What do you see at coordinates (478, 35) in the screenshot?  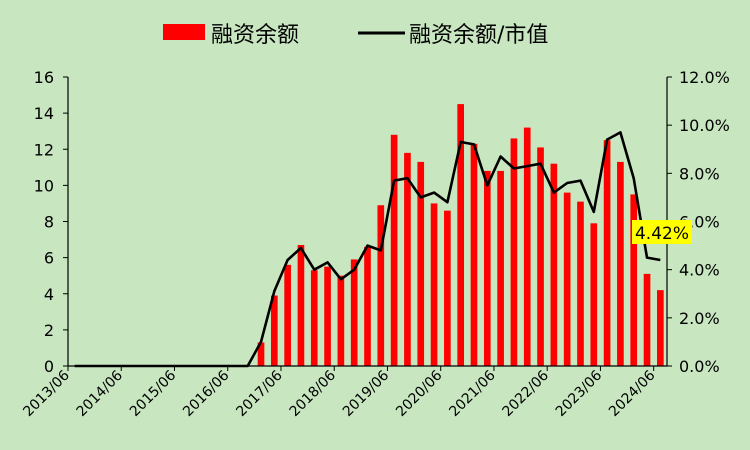 I see `legend-line-label: 融资余额/市值` at bounding box center [478, 35].